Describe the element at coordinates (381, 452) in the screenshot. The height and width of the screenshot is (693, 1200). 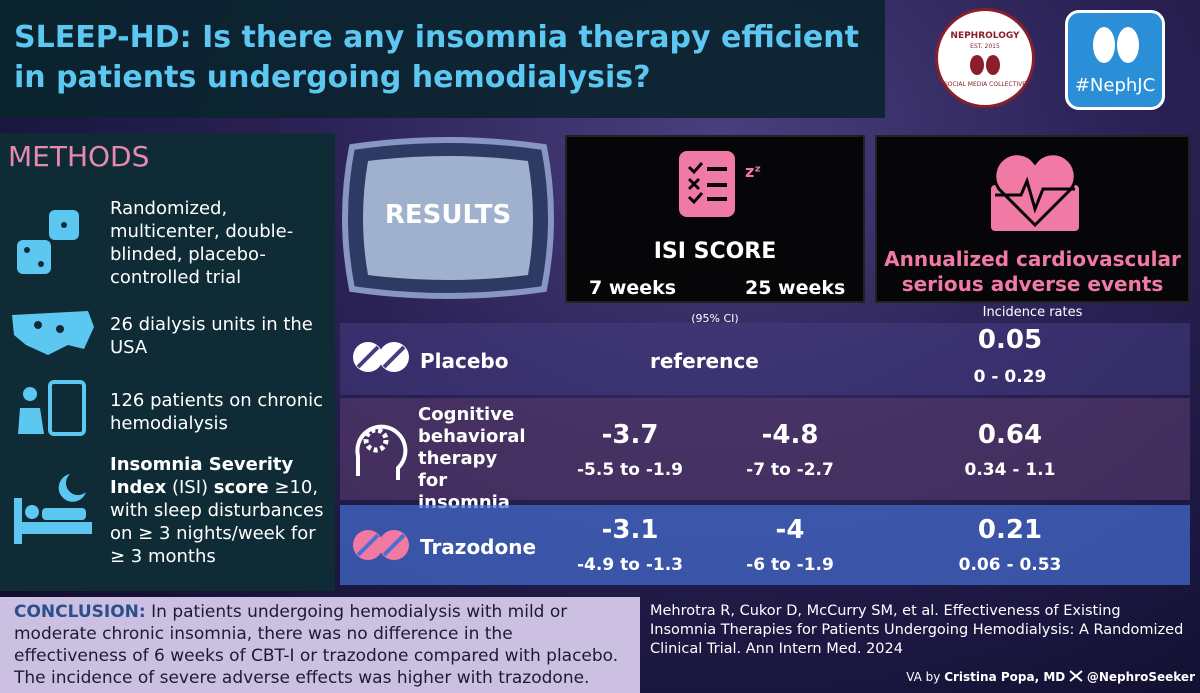
I see `head-gear-icon` at that location.